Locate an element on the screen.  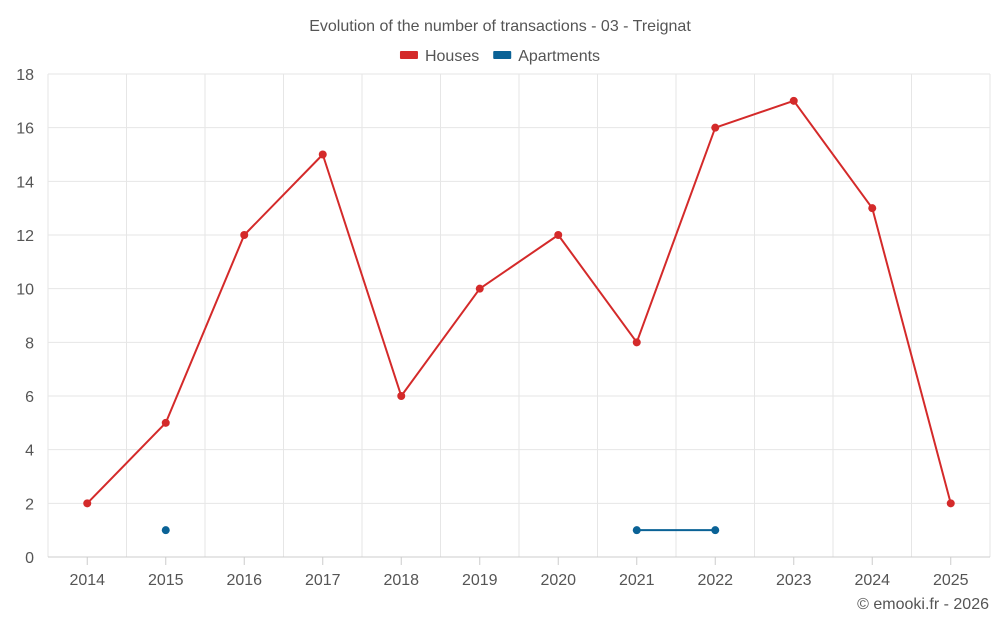
x-tick-label-2021: 2021 is located at coordinates (637, 580).